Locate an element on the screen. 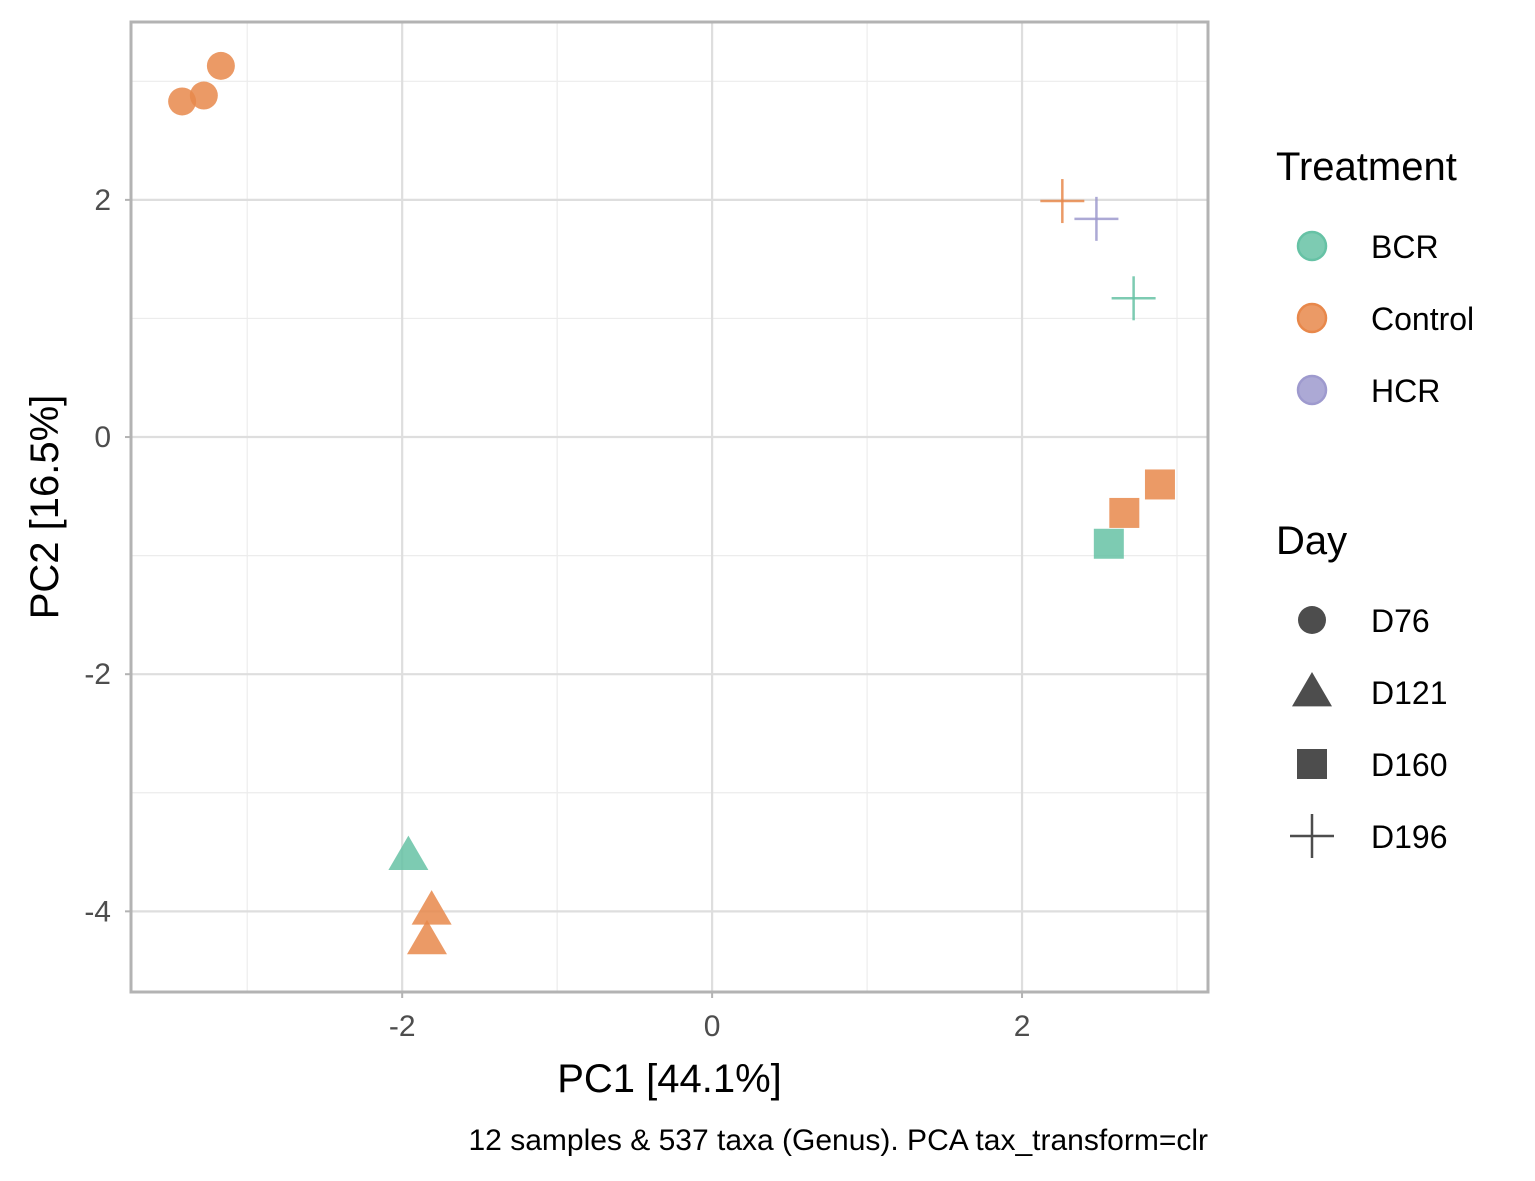 This screenshot has width=1535, height=1181. x-axis-title: PC1 [44.1%] is located at coordinates (669, 1079).